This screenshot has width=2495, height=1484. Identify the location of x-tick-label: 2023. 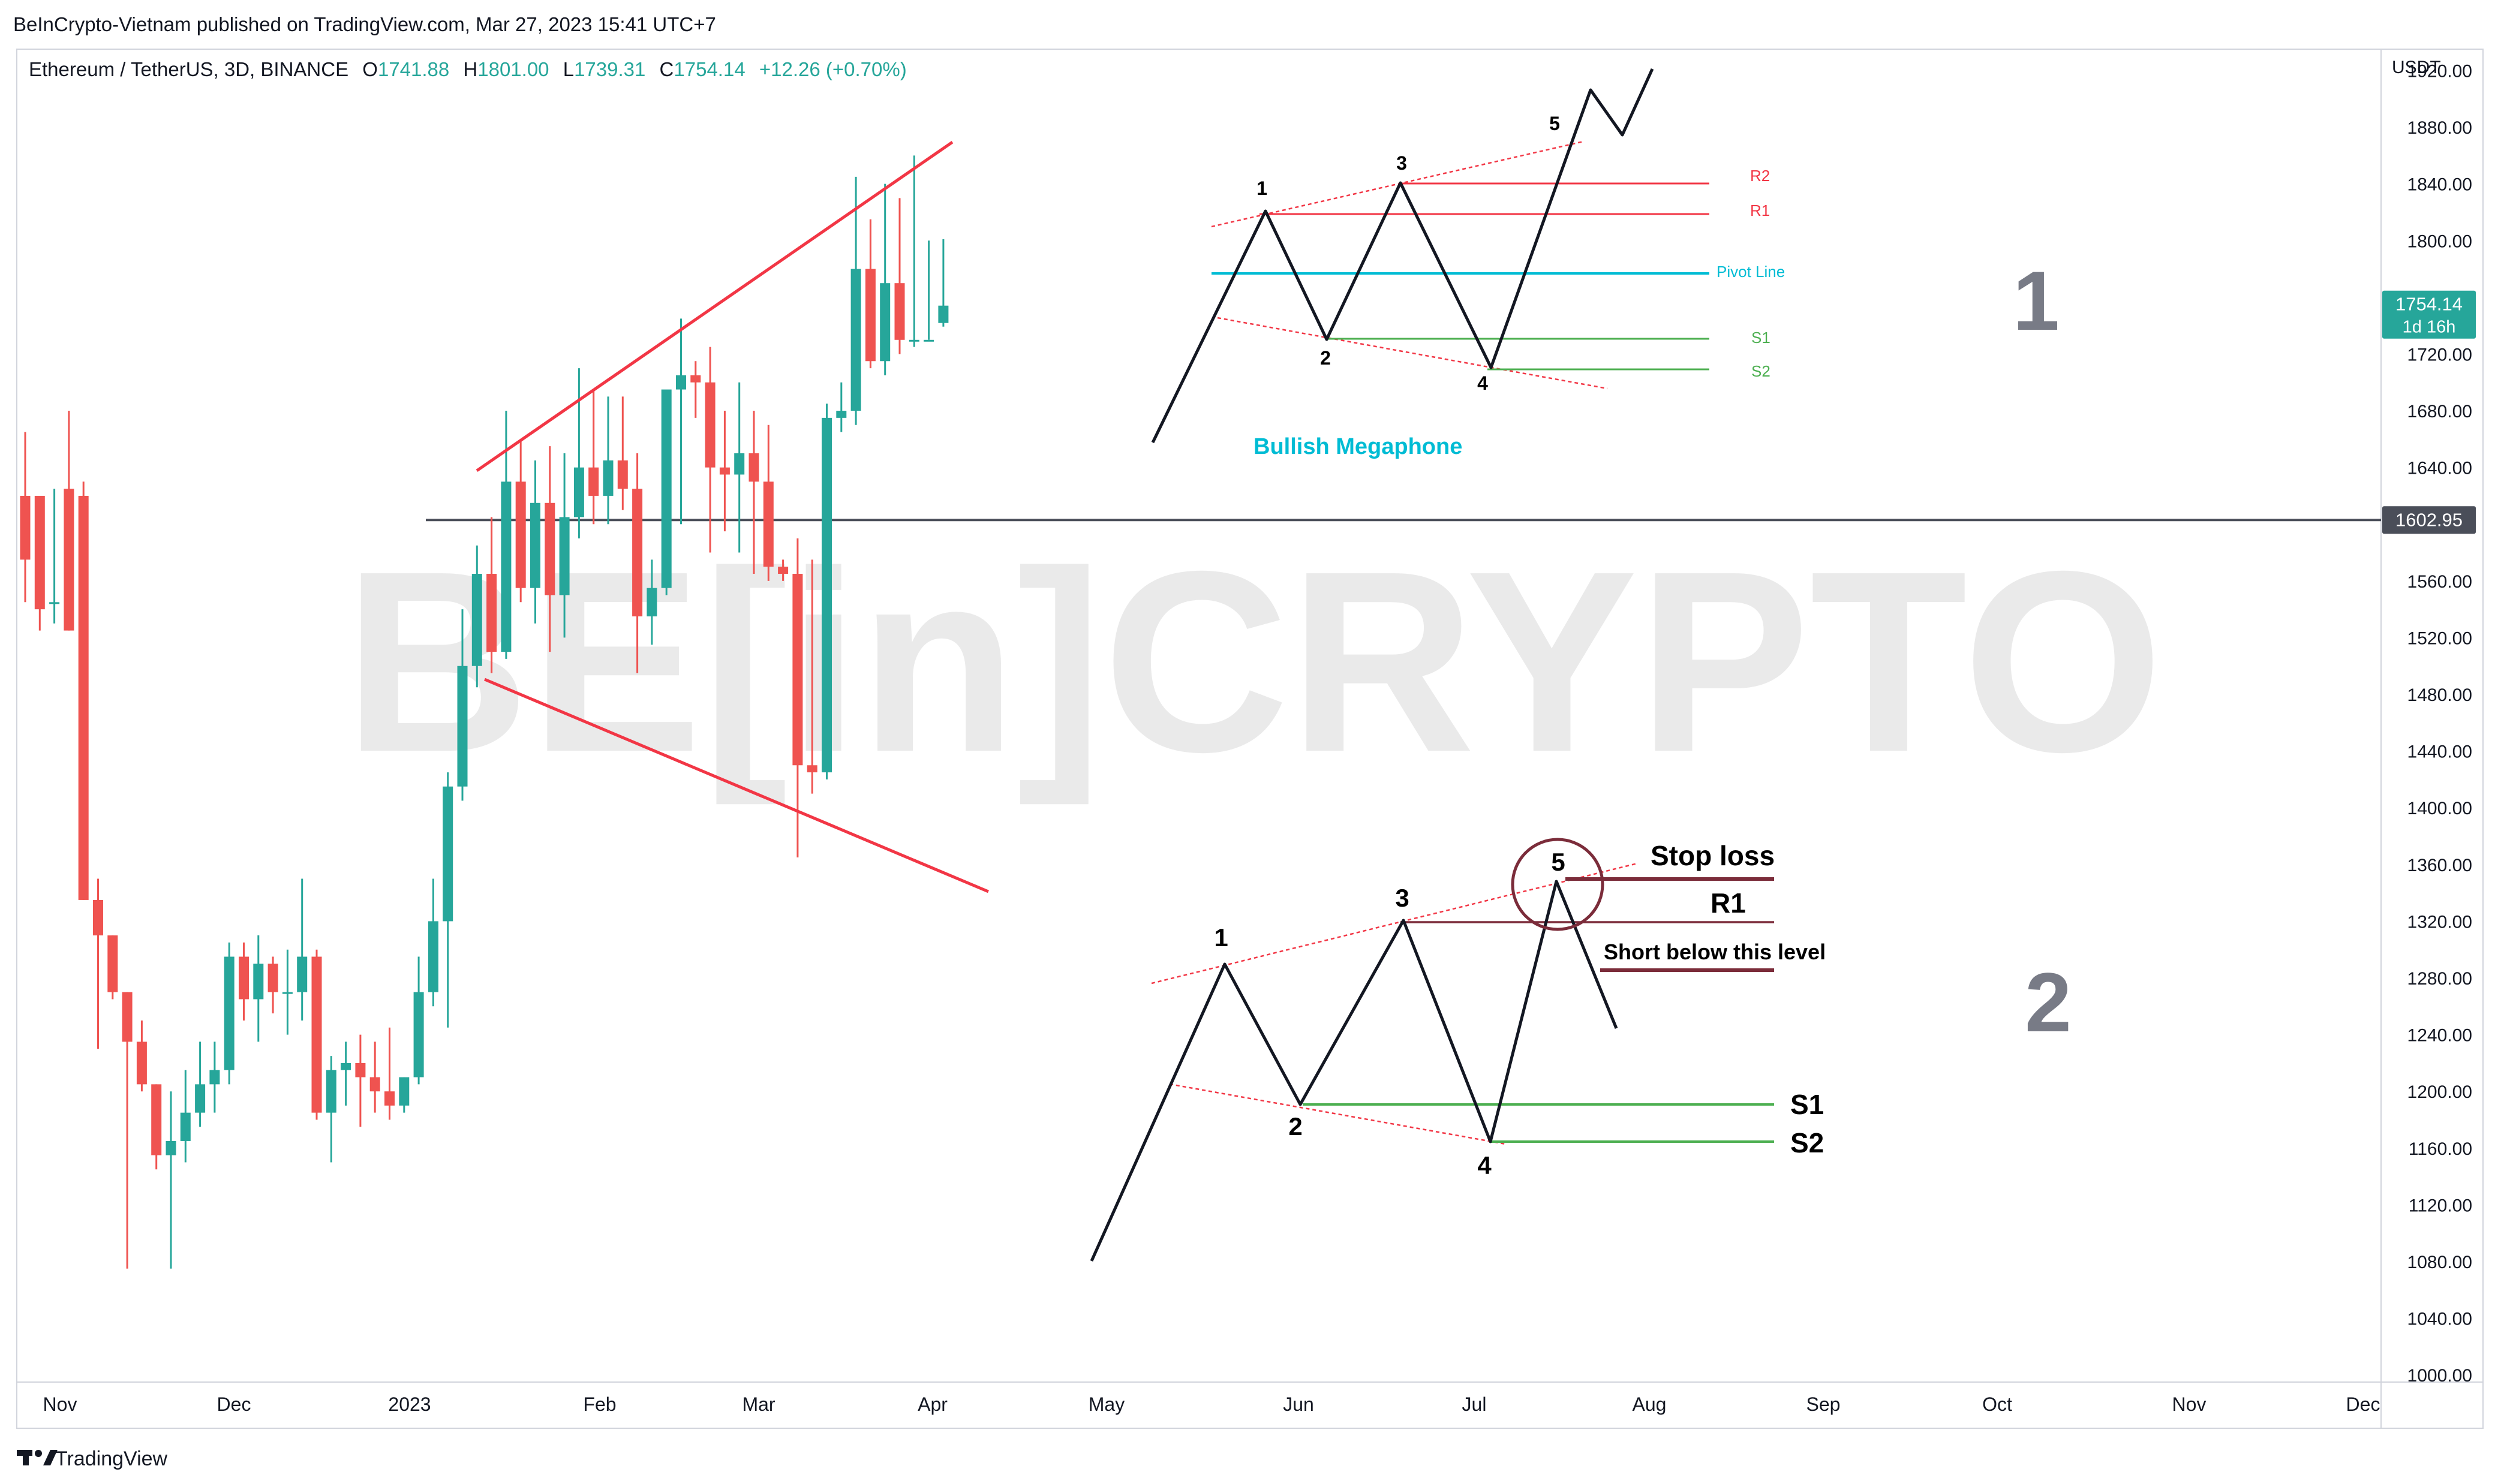
(409, 1404).